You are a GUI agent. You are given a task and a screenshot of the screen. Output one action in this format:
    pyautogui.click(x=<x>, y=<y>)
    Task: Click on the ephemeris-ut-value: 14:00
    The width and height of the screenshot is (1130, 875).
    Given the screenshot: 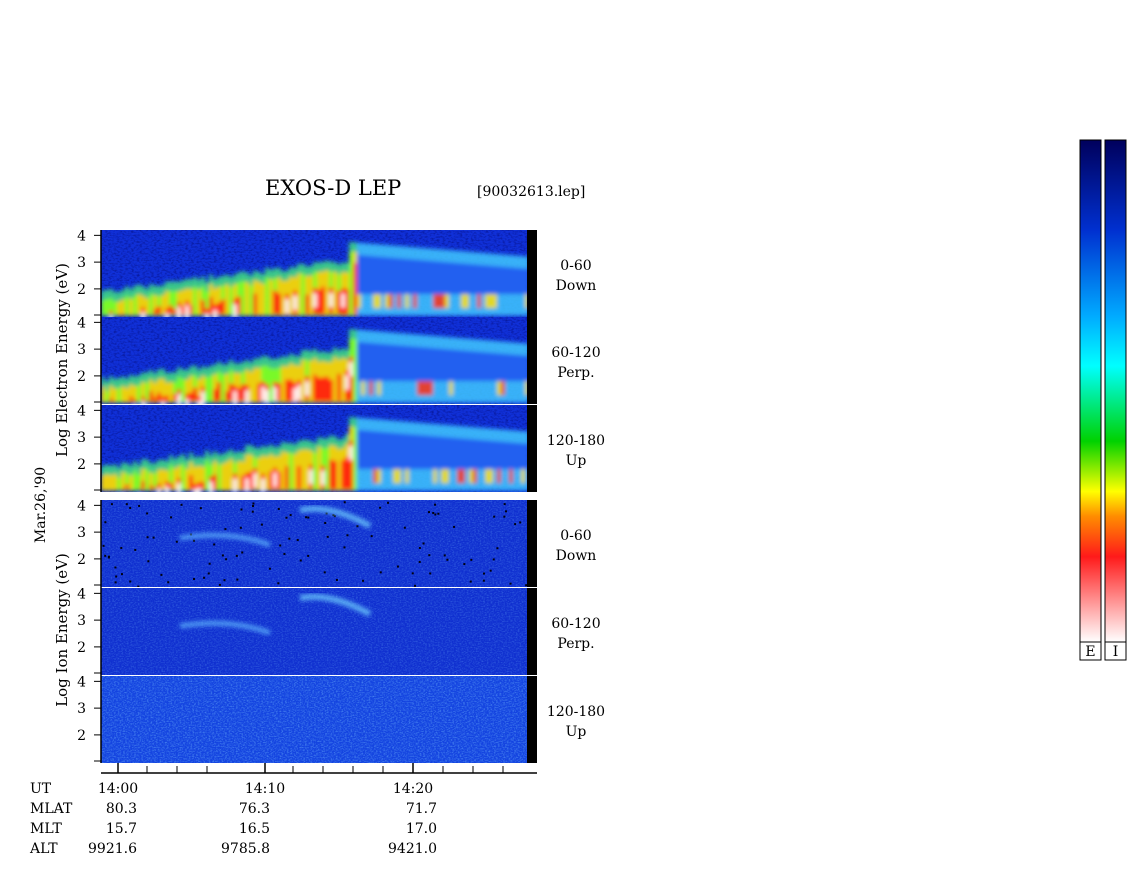 What is the action you would take?
    pyautogui.click(x=118, y=789)
    